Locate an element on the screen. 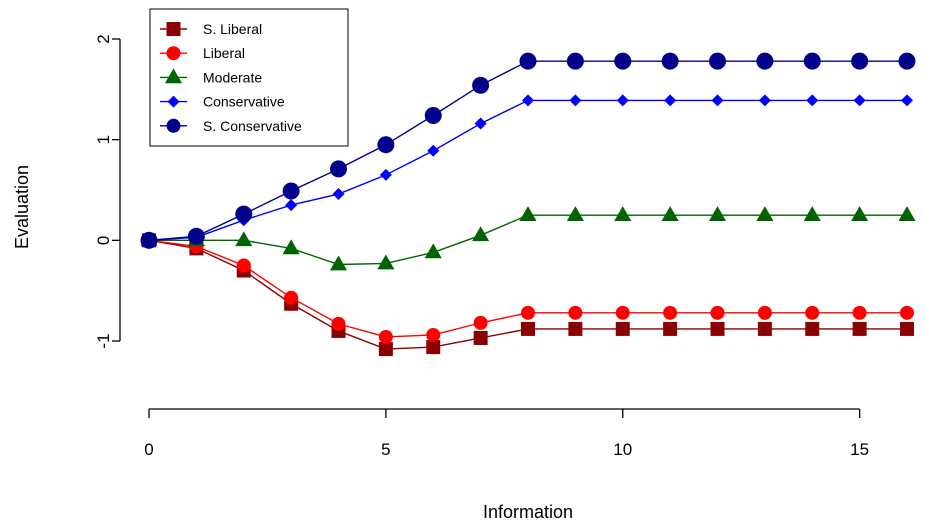  x-axis-title: Information is located at coordinates (528, 512).